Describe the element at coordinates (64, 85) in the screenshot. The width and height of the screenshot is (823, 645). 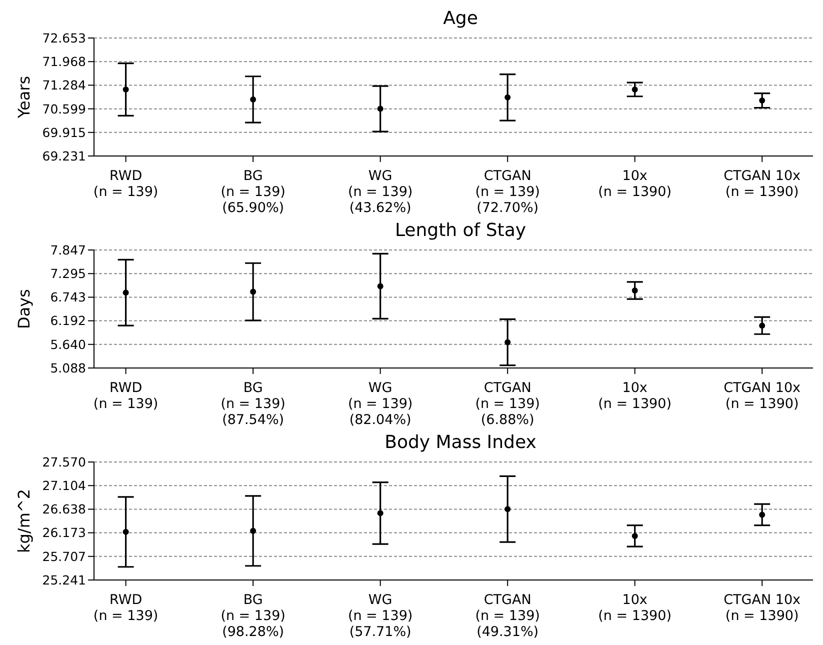
I see `y-tick-label: 71.284` at that location.